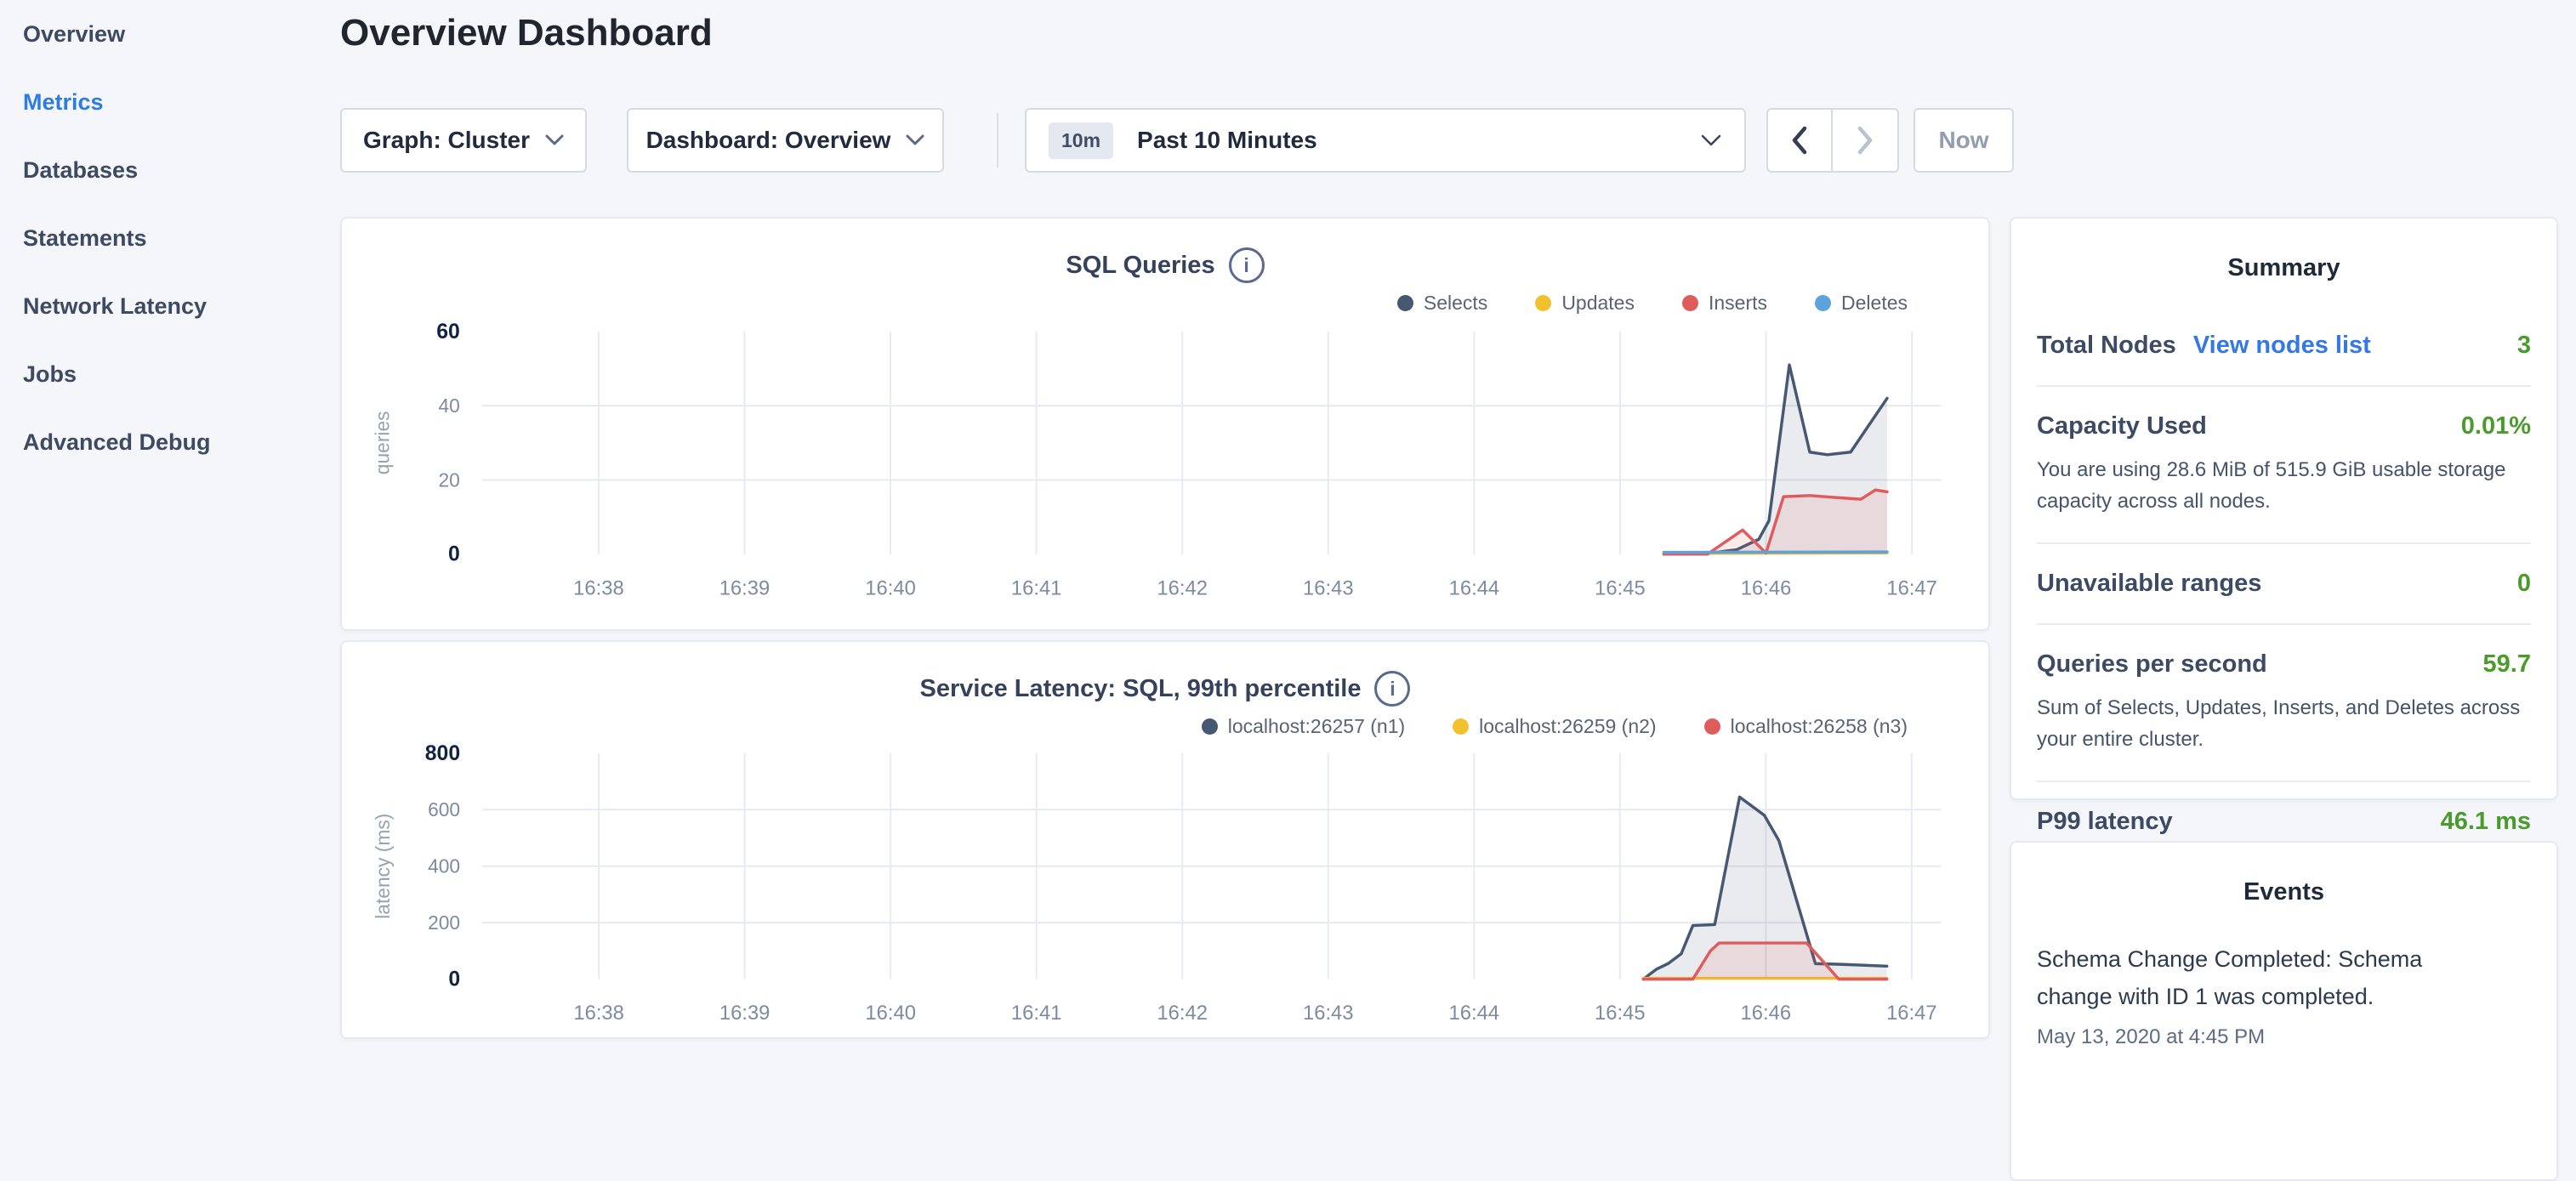 The width and height of the screenshot is (2576, 1181). What do you see at coordinates (2284, 1037) in the screenshot?
I see `event-timestamp: May 13, 2020 at 4:45 PM` at bounding box center [2284, 1037].